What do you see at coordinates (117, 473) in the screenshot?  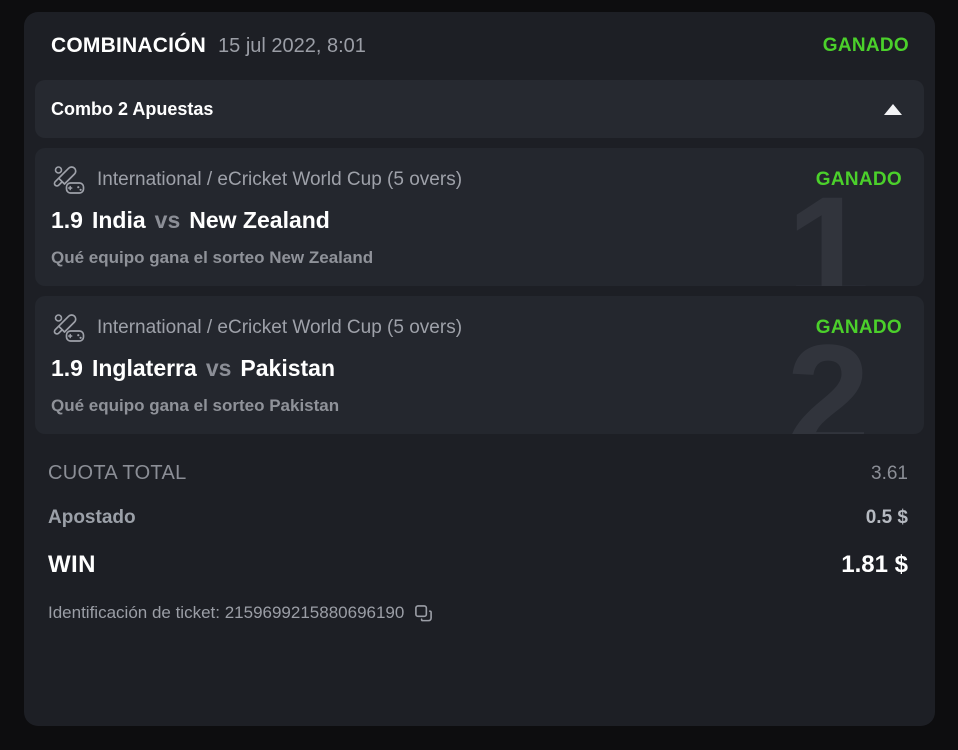 I see `total-odds-label: CUOTA TOTAL` at bounding box center [117, 473].